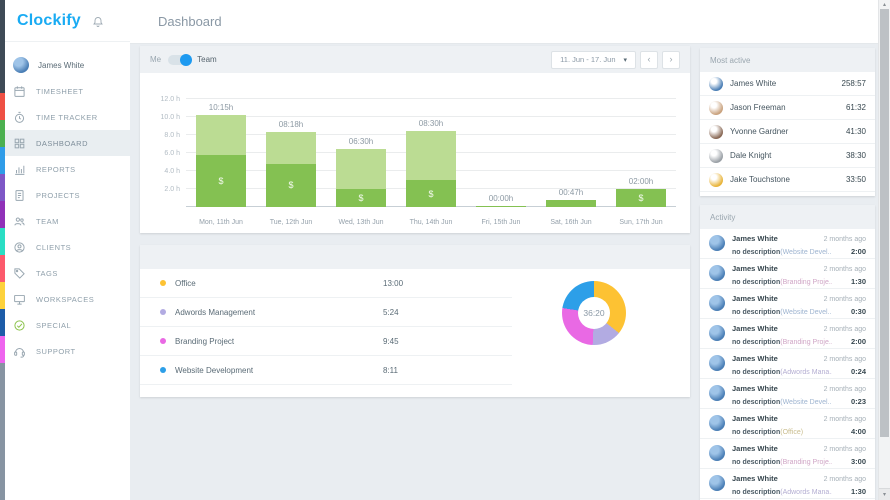  What do you see at coordinates (326, 312) in the screenshot?
I see `project-row: Adwords Management 5:24` at bounding box center [326, 312].